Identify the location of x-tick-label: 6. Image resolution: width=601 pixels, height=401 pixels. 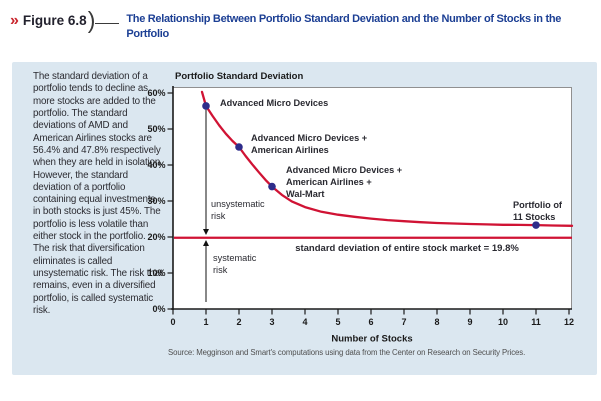
(370, 322).